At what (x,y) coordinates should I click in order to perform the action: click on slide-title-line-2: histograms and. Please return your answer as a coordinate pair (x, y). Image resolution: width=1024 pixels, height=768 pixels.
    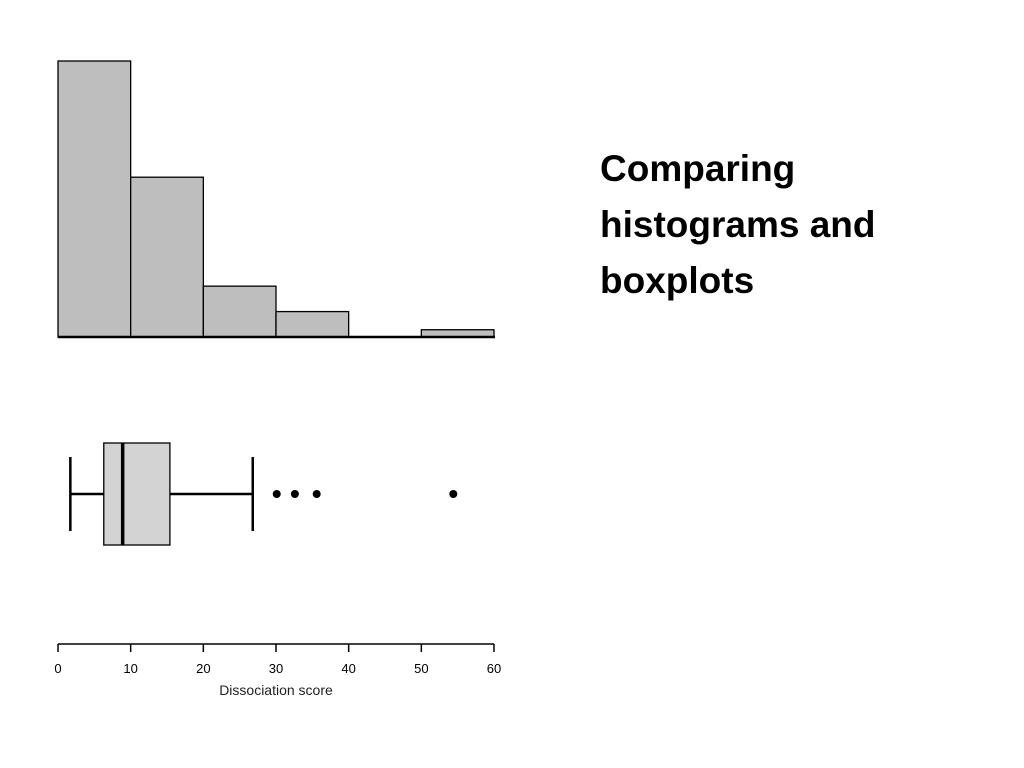
    Looking at the image, I should click on (738, 224).